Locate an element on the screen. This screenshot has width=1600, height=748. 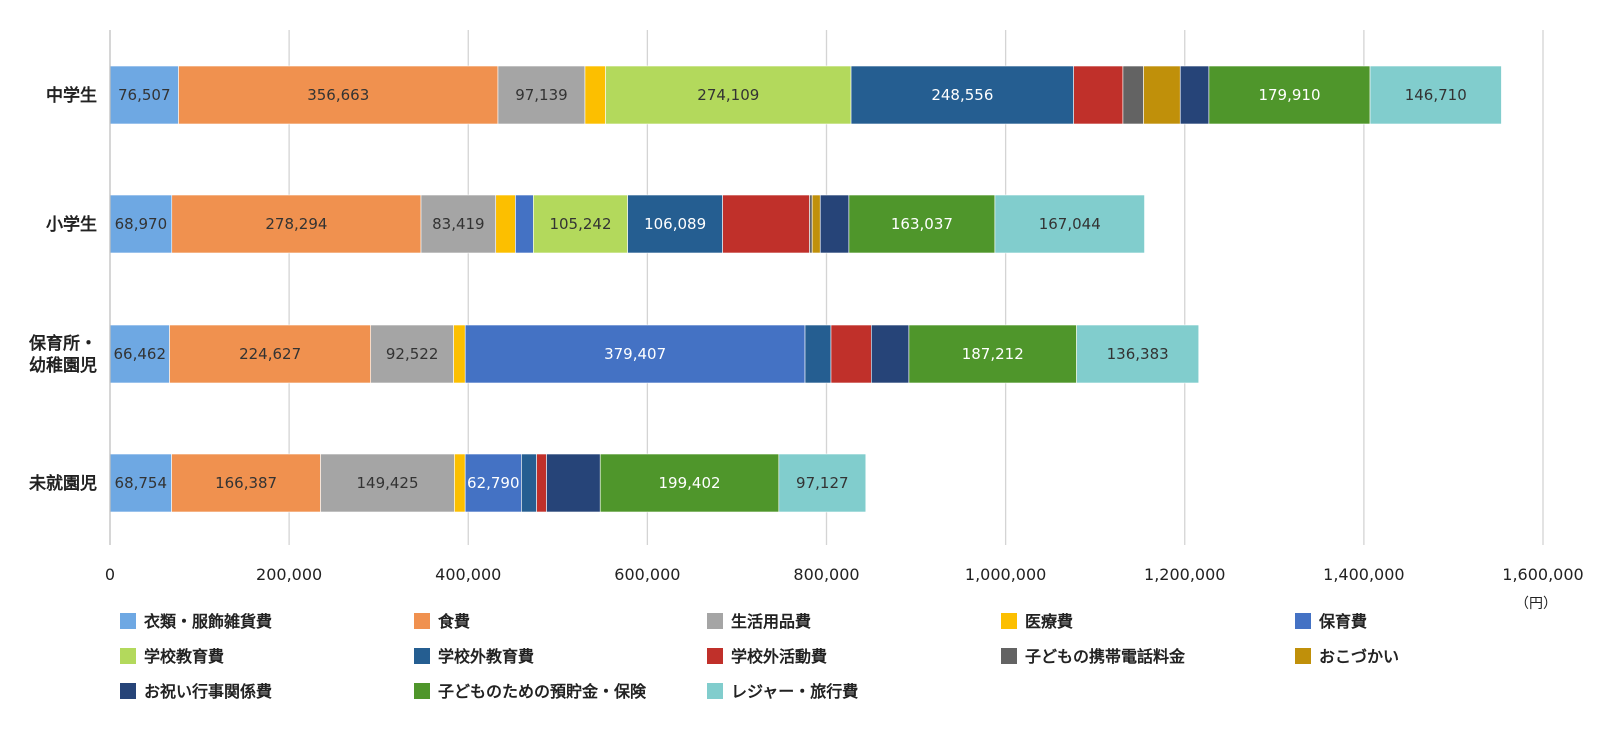
data-label: 97,139 is located at coordinates (541, 95).